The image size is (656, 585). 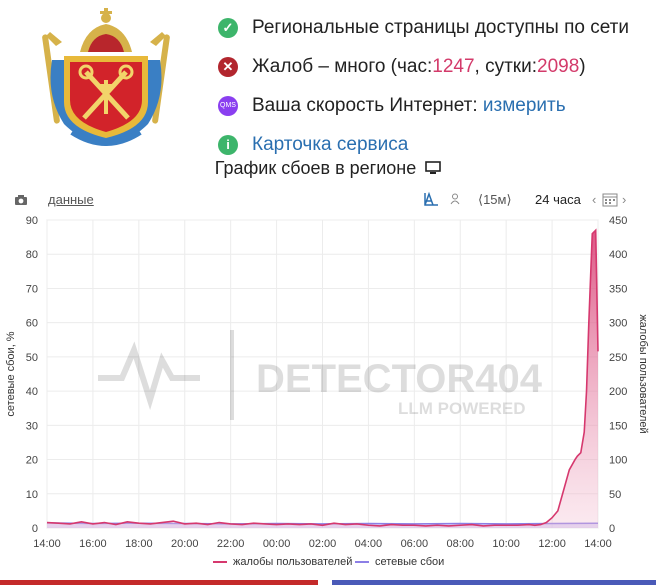 I want to click on legend-failures: сетевые сбои, so click(x=399, y=562).